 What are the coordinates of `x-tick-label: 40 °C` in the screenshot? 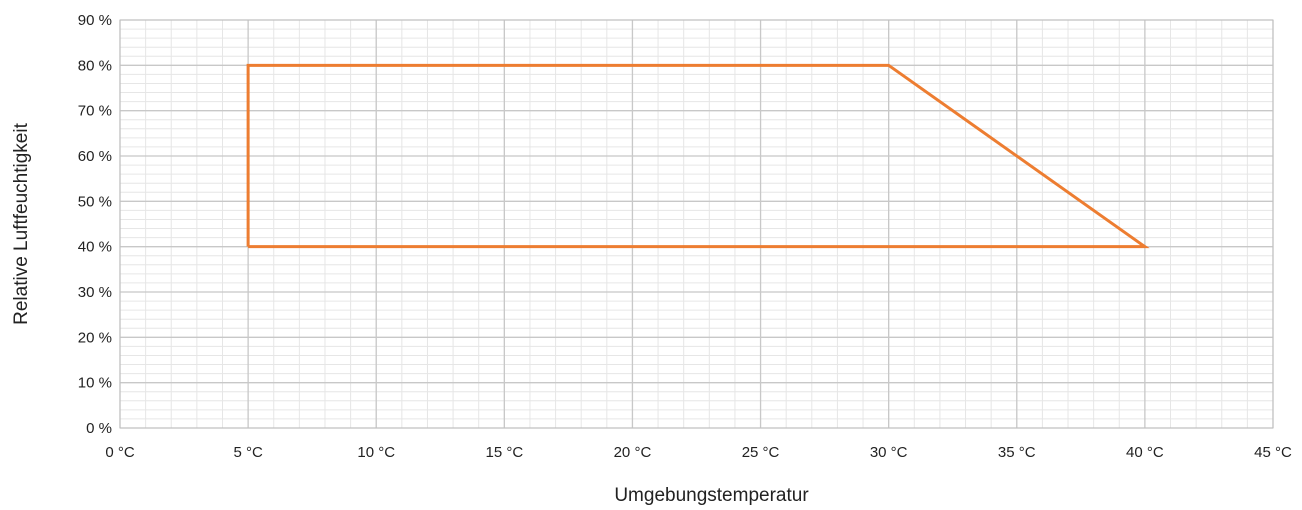 It's located at (1145, 452).